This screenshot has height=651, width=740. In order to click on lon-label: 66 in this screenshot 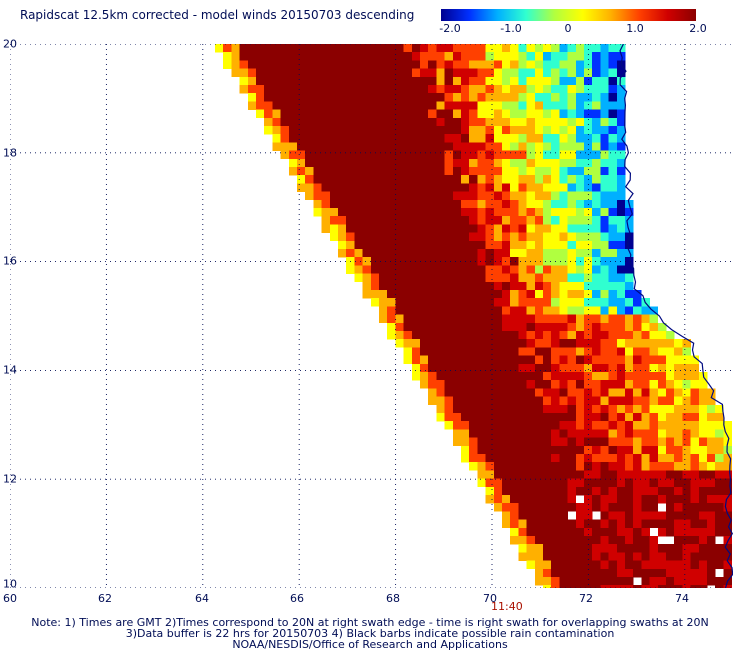, I will do `click(297, 598)`.